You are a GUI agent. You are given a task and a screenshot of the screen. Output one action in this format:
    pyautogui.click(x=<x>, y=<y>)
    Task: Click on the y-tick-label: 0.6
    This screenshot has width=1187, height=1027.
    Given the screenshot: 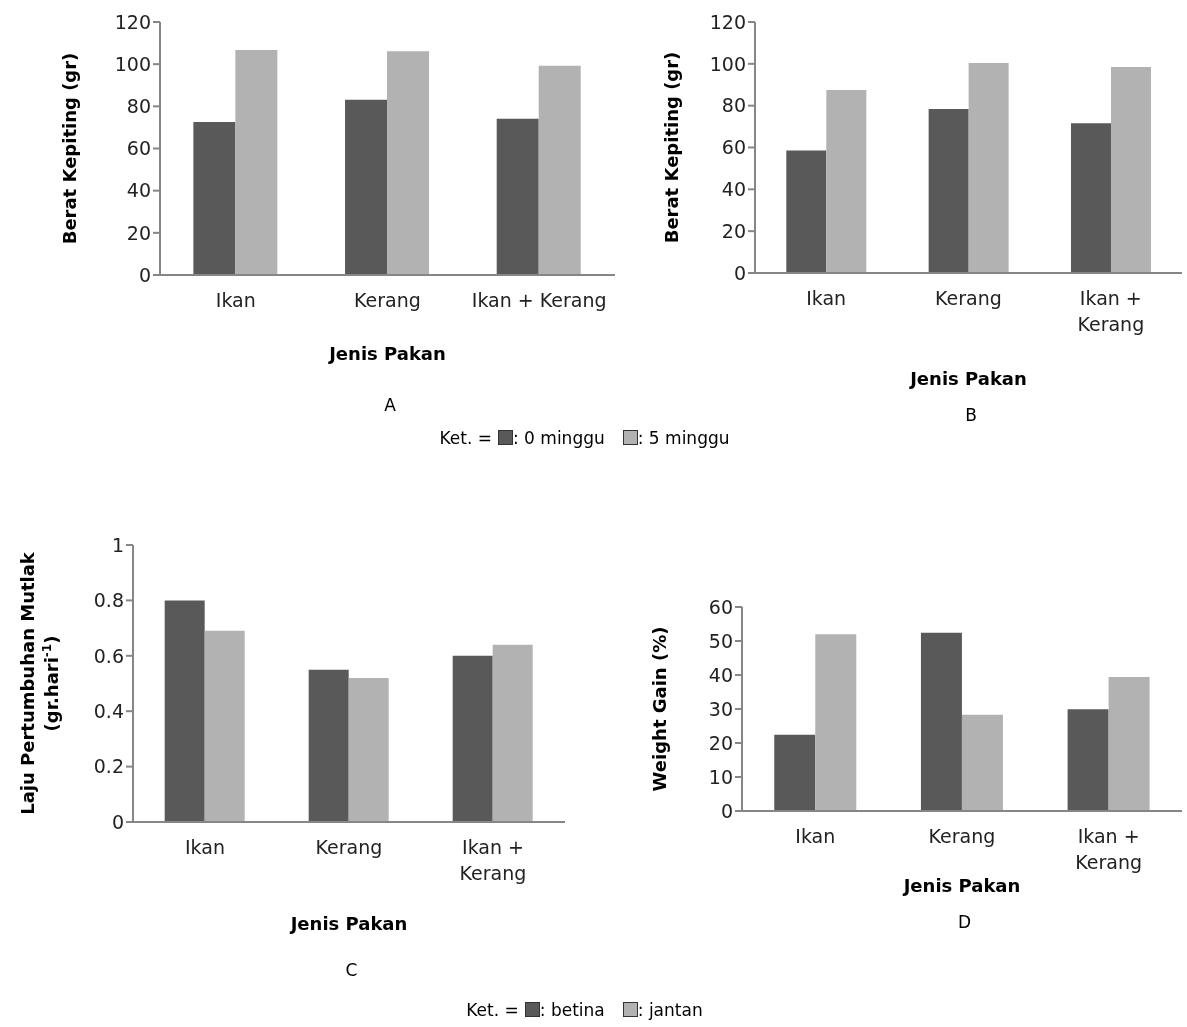 What is the action you would take?
    pyautogui.click(x=108, y=655)
    